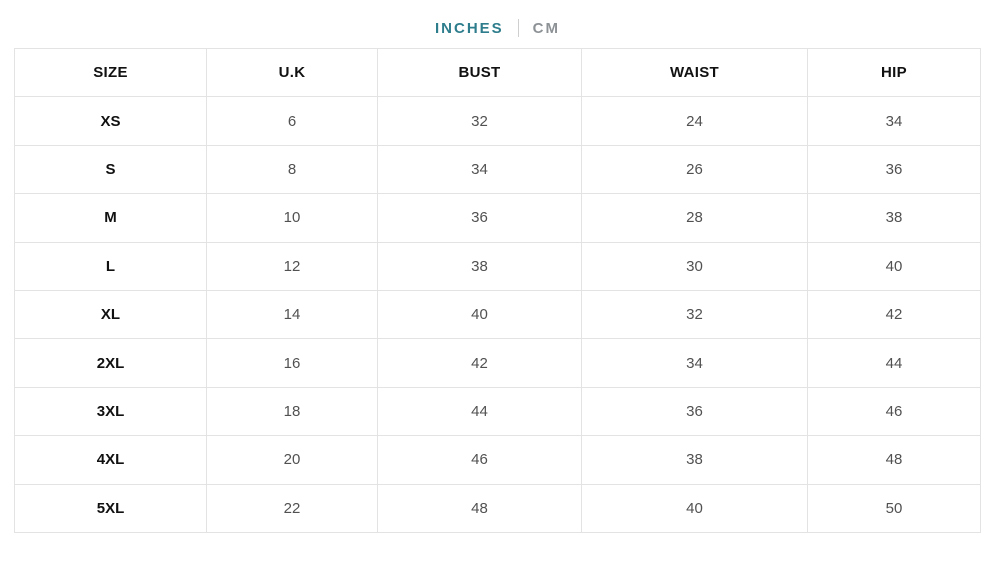 This screenshot has width=995, height=572. What do you see at coordinates (894, 266) in the screenshot?
I see `cell-hip: 40` at bounding box center [894, 266].